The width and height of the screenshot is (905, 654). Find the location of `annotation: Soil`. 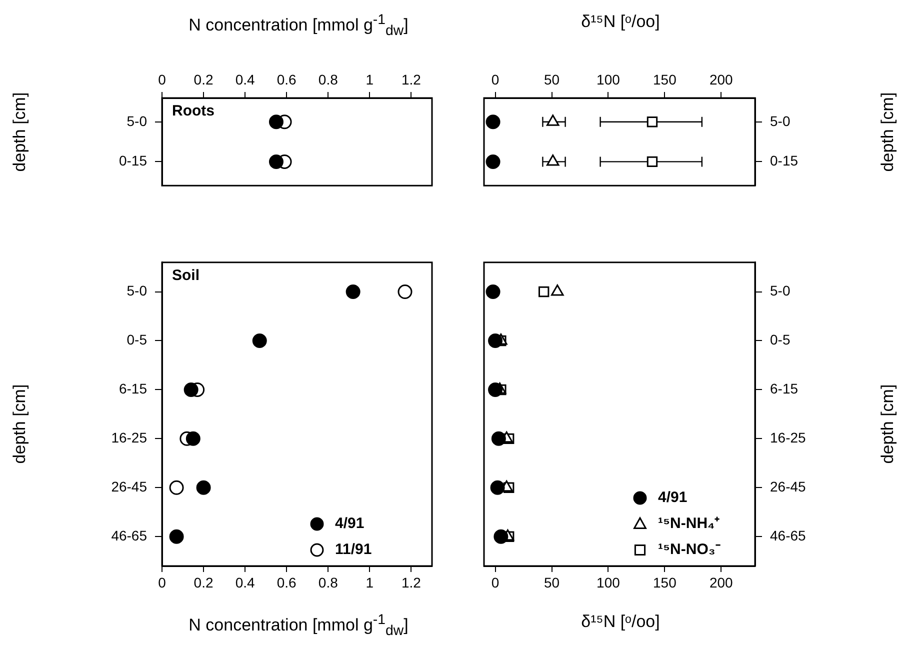

annotation: Soil is located at coordinates (186, 275).